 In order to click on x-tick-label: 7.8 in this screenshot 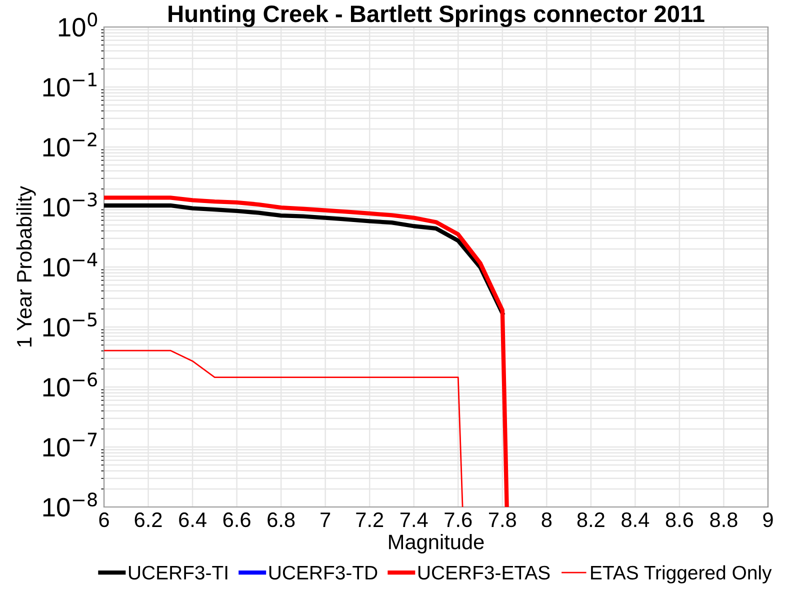, I will do `click(502, 520)`.